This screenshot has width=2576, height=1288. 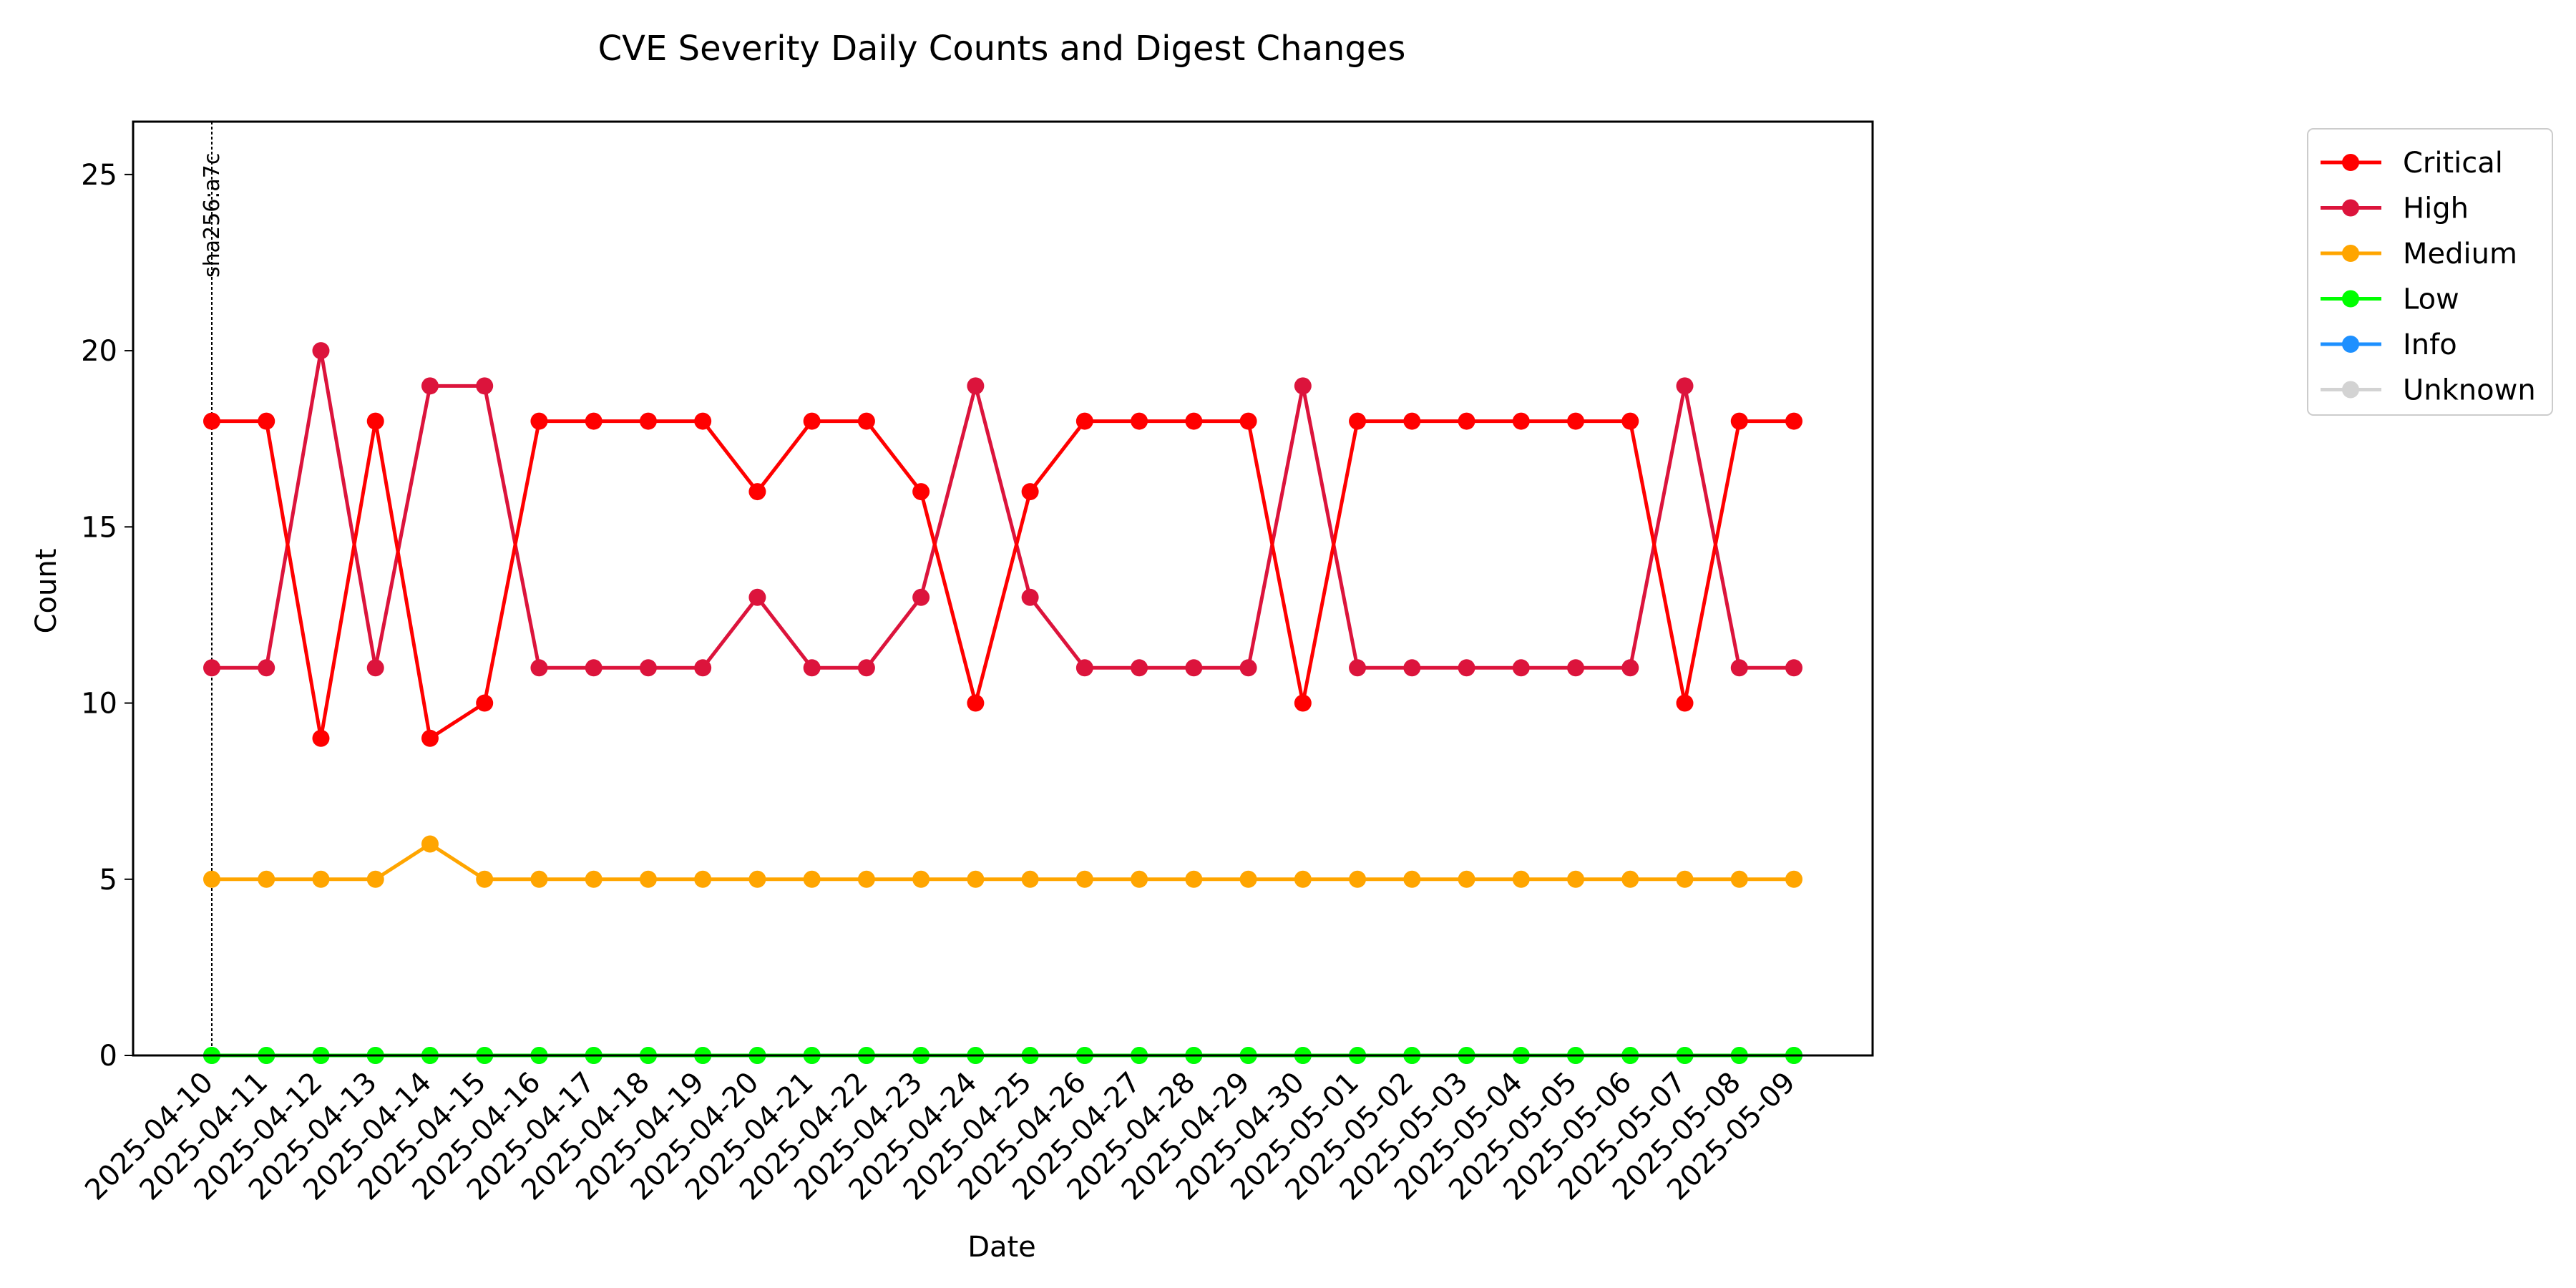 What do you see at coordinates (46, 591) in the screenshot?
I see `y-axis-label: Count` at bounding box center [46, 591].